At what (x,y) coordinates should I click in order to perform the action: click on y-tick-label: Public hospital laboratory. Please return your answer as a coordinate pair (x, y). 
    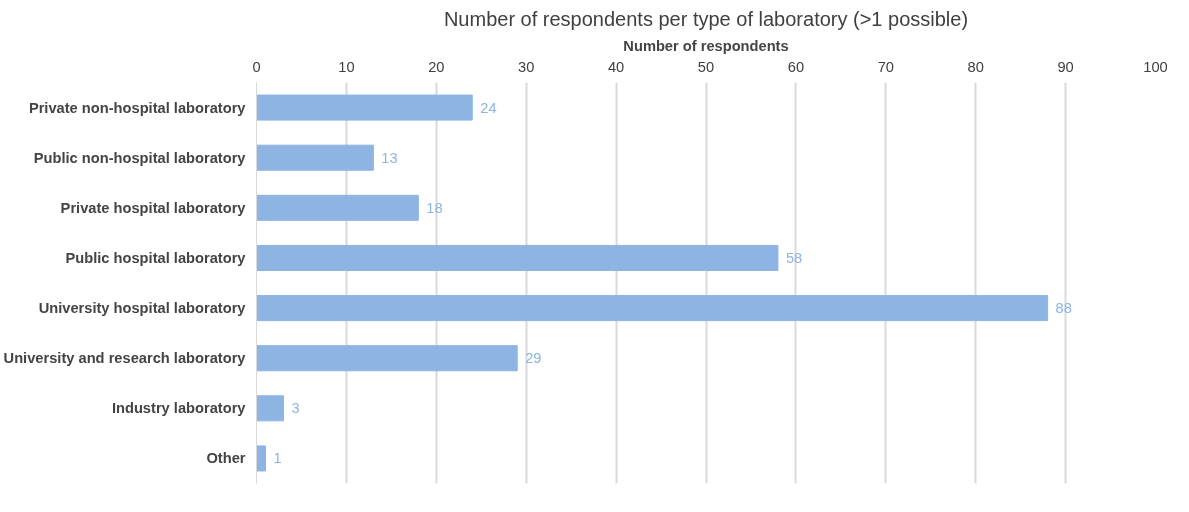
    Looking at the image, I should click on (156, 257).